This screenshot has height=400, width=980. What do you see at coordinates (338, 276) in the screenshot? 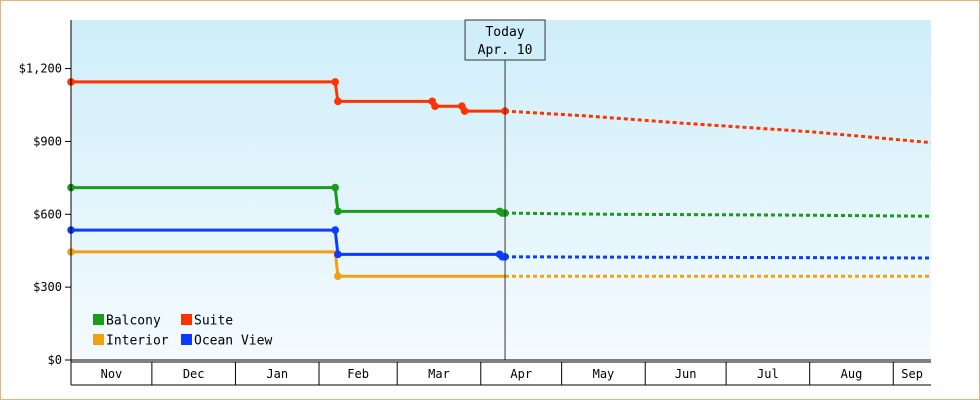
I see `interior-point` at bounding box center [338, 276].